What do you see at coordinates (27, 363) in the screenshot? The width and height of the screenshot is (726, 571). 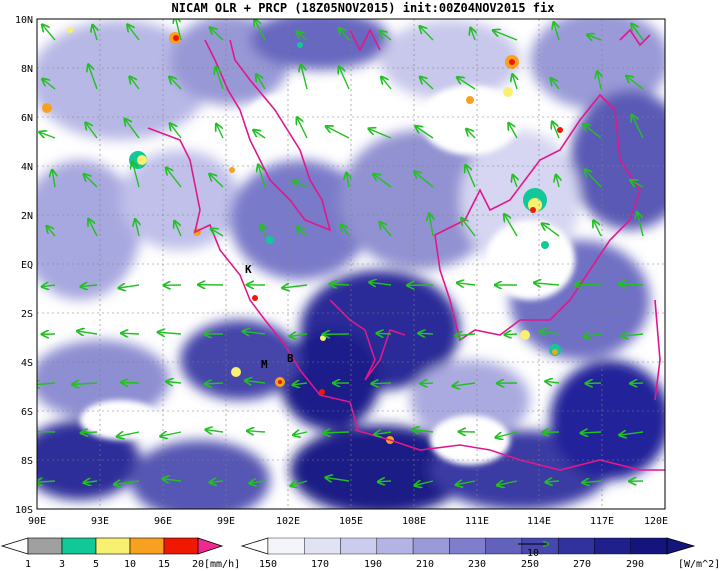 I see `lat-label: 4S` at bounding box center [27, 363].